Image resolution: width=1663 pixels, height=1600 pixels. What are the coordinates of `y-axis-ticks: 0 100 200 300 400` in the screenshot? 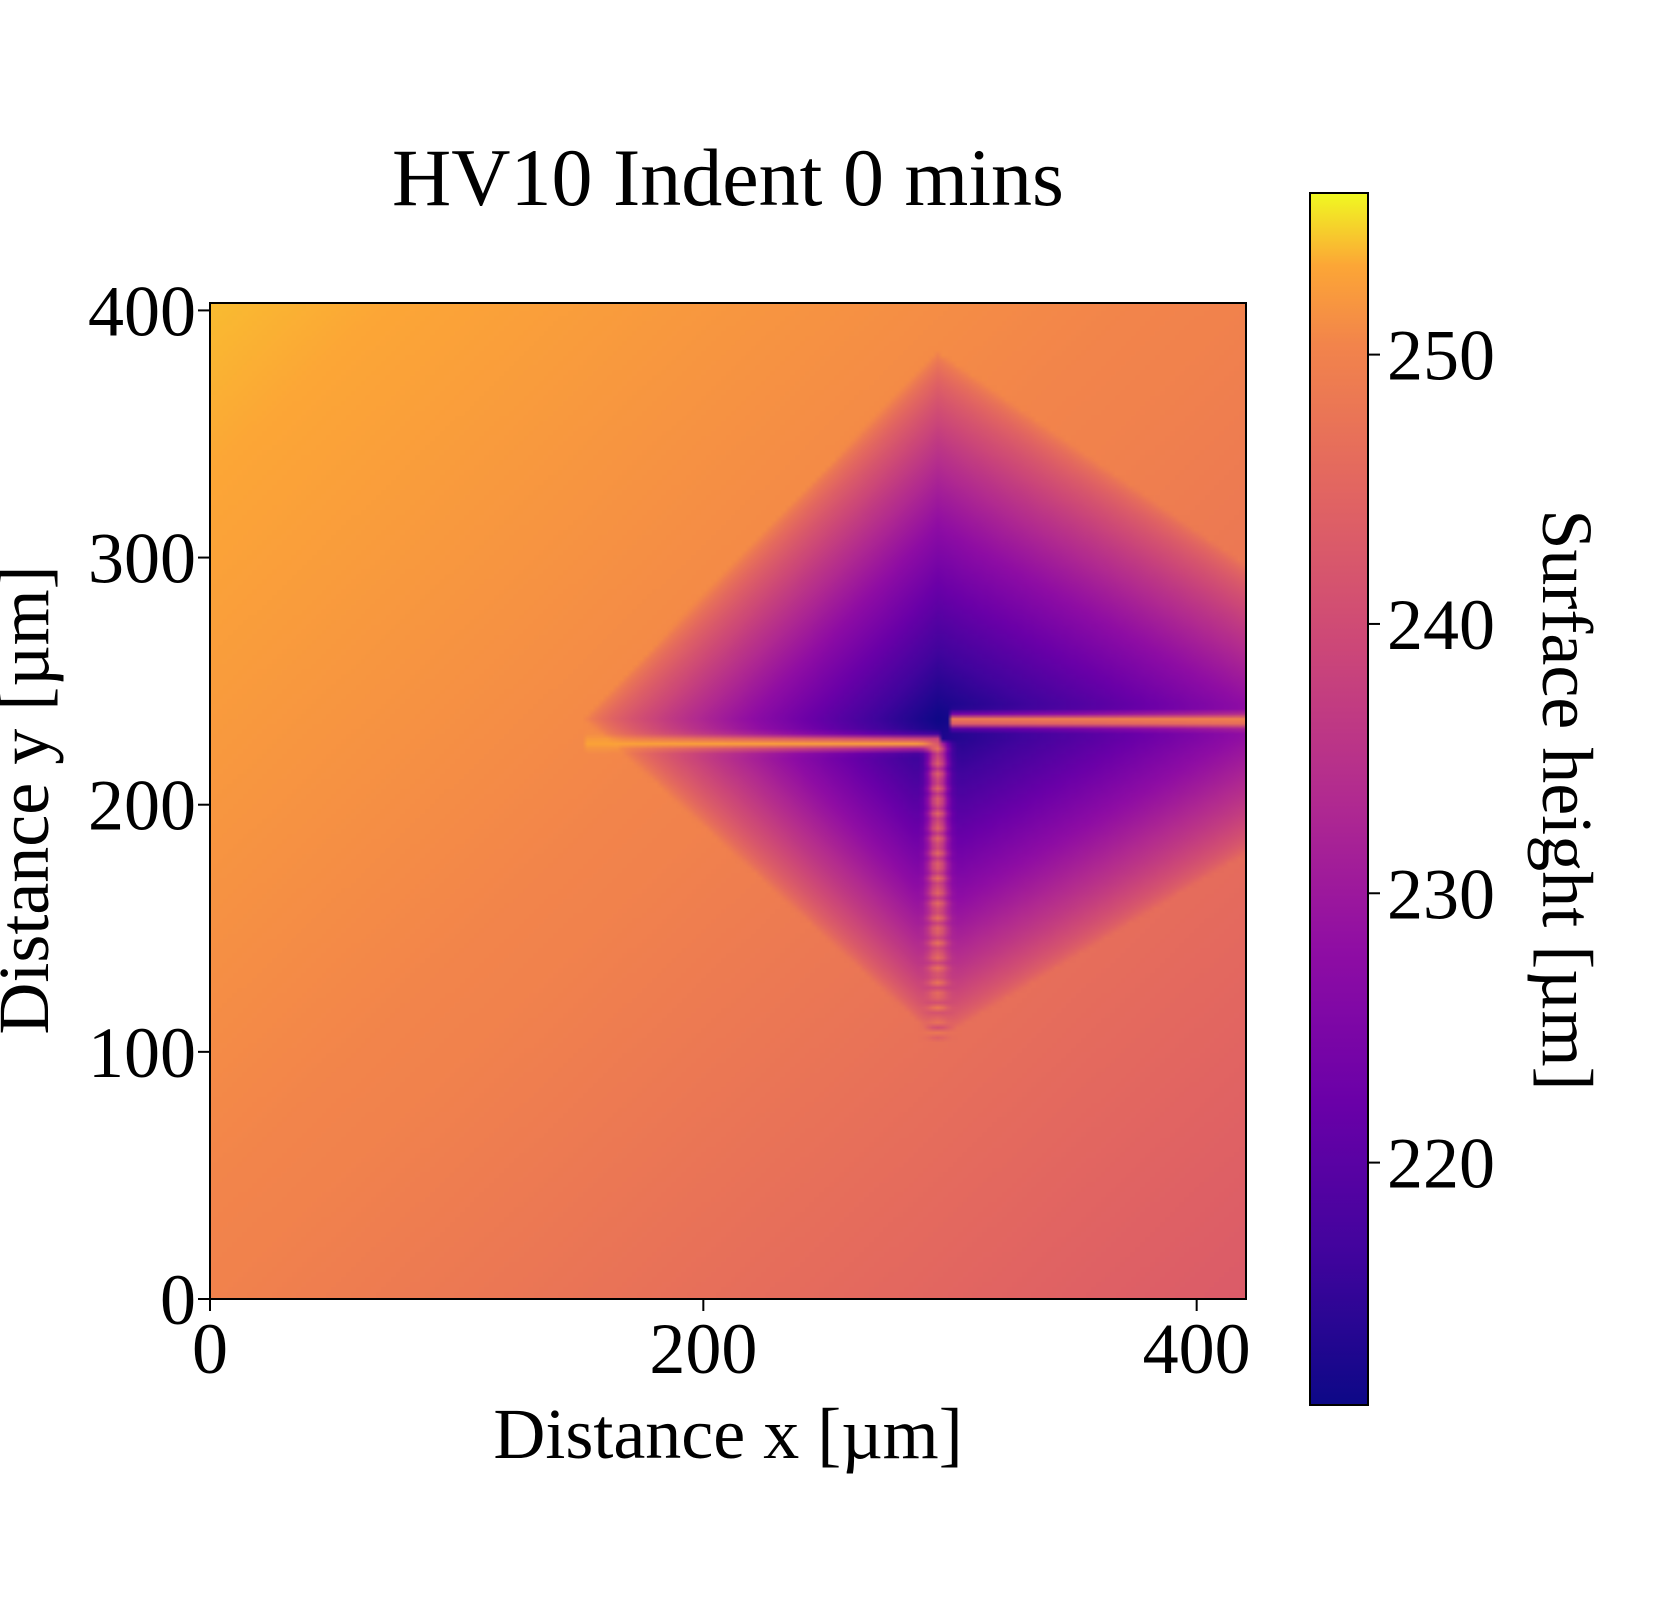 It's located at (149, 805).